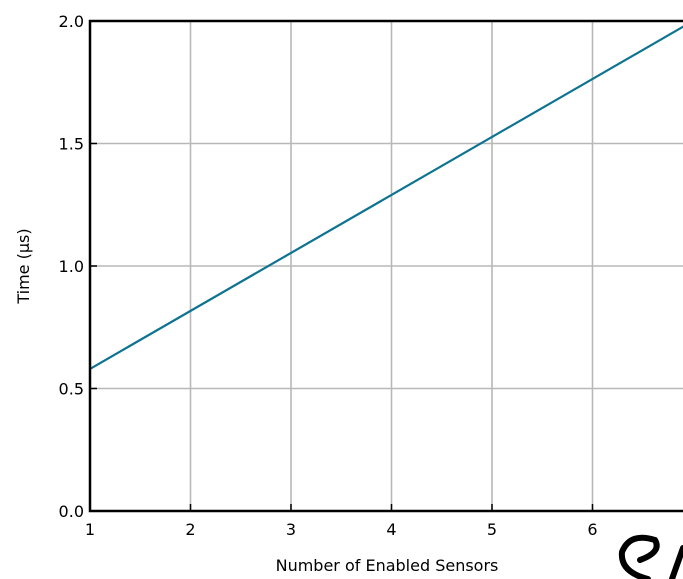 The width and height of the screenshot is (683, 579). I want to click on x-tick-label: 1, so click(90, 529).